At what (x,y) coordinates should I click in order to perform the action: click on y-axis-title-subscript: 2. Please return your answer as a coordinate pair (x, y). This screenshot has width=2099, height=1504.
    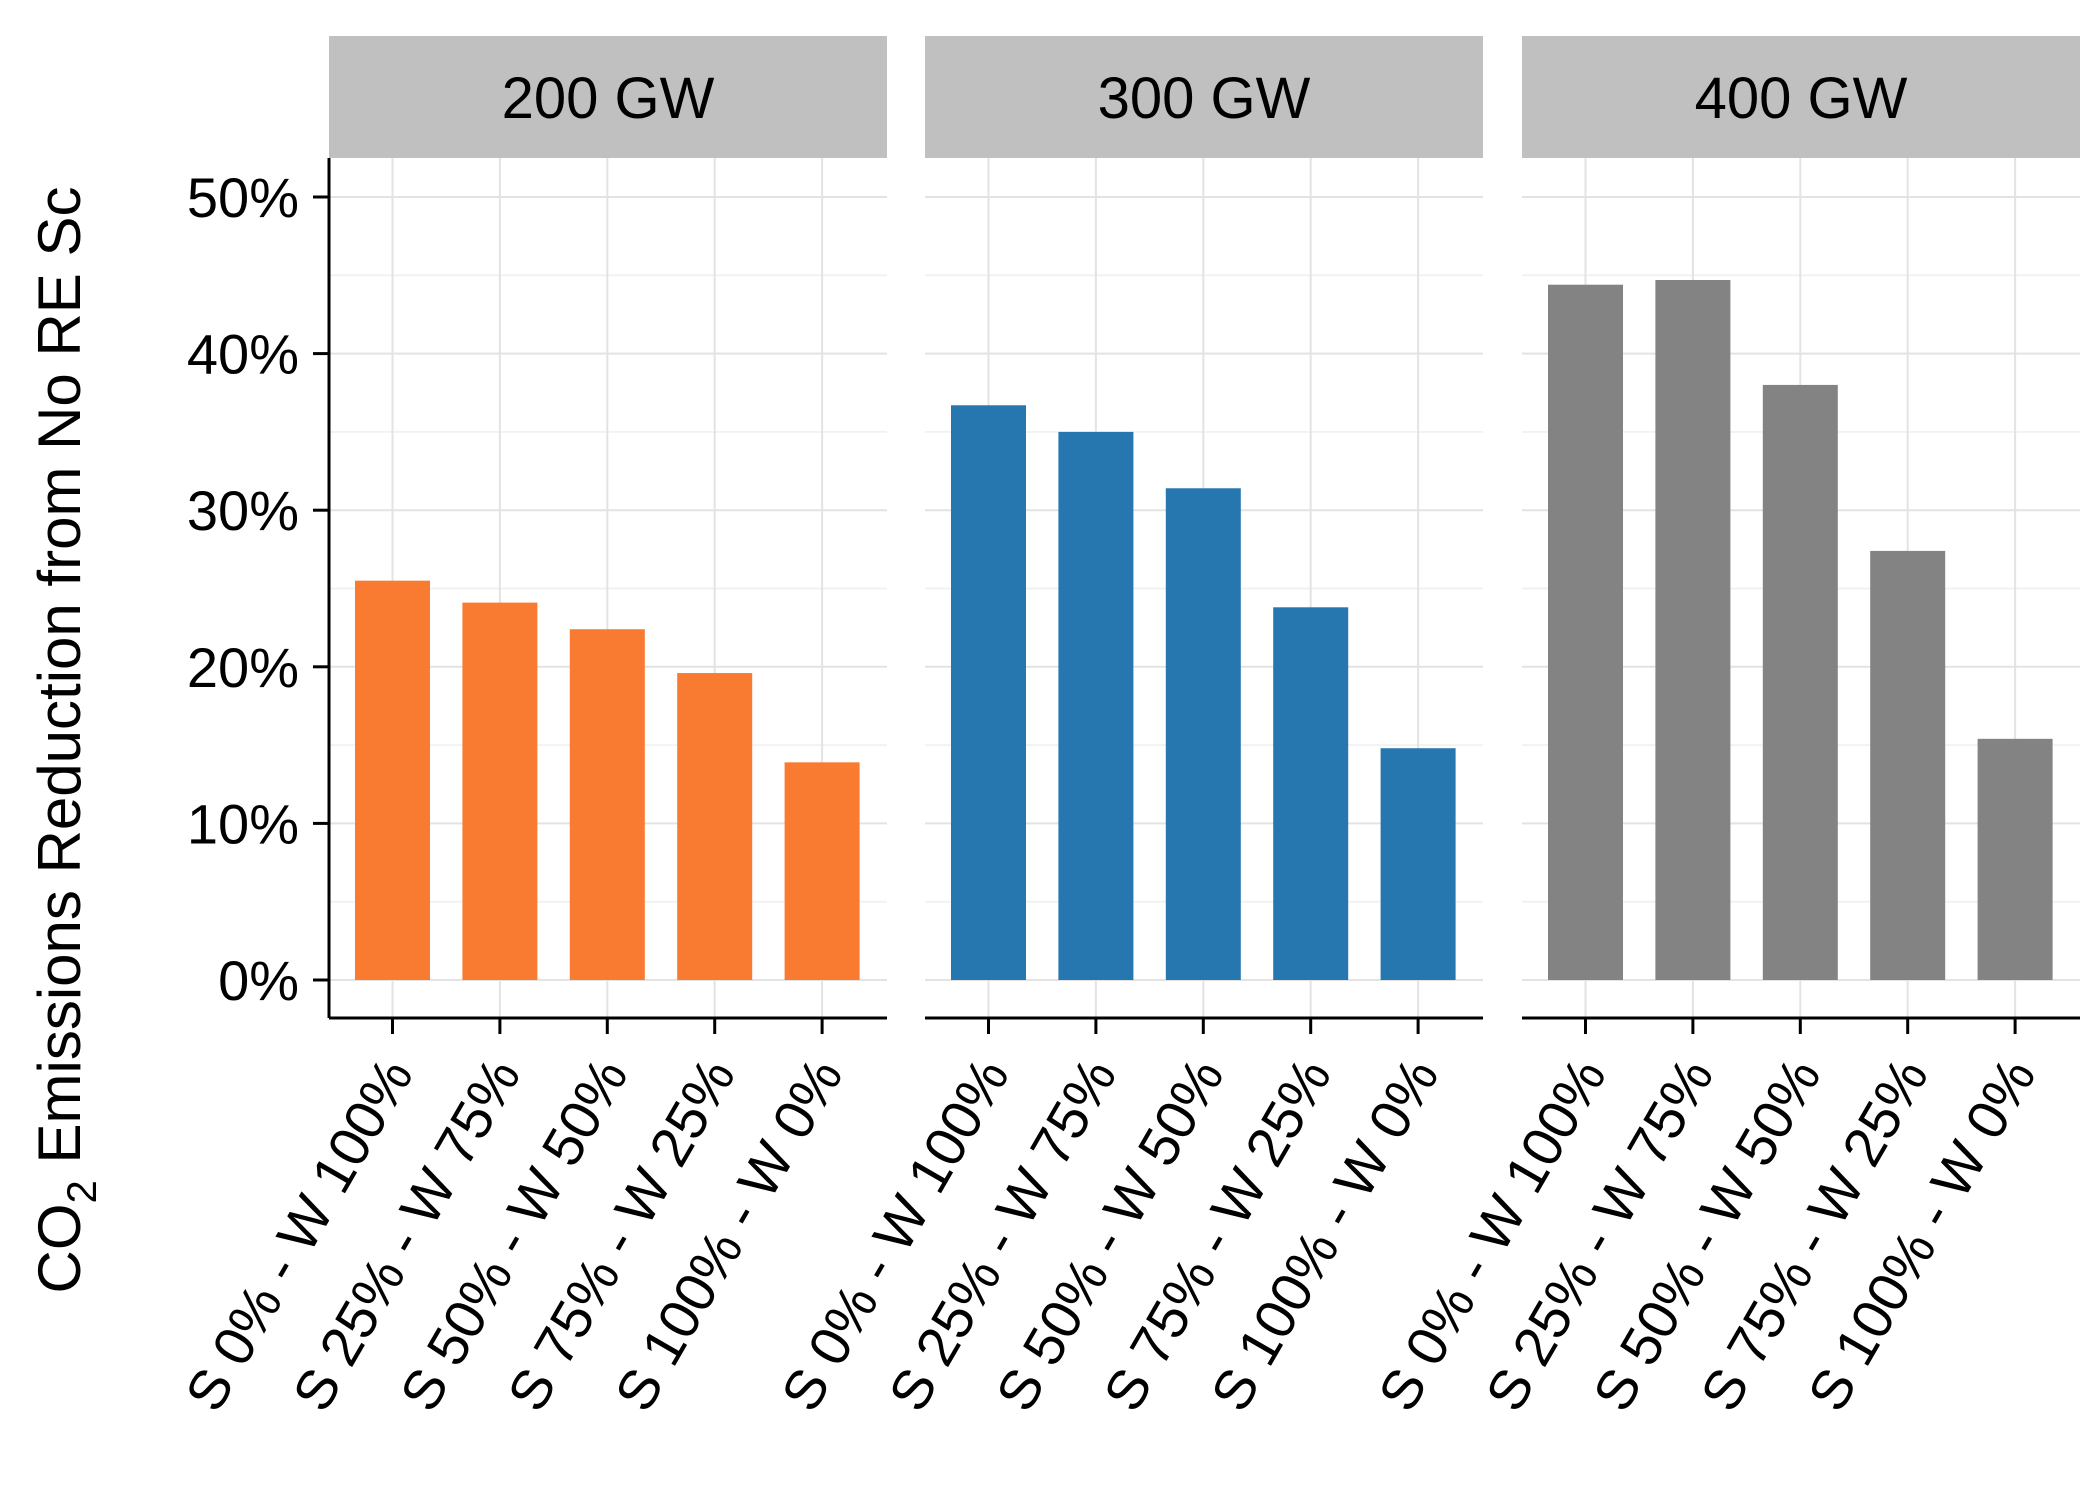
    Looking at the image, I should click on (81, 1191).